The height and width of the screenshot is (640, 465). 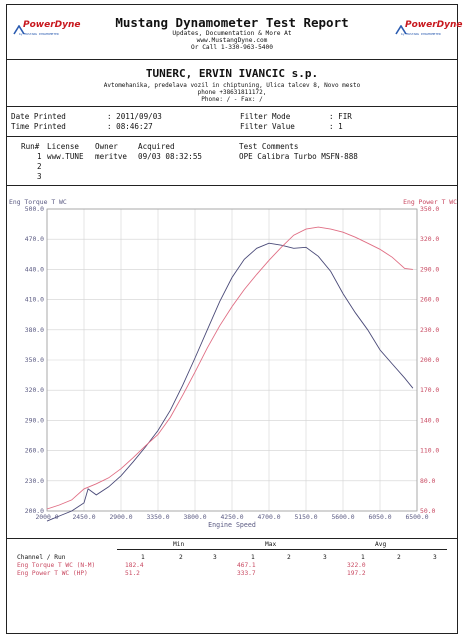 I want to click on stats-torque-avg: 322.0, so click(x=356, y=565).